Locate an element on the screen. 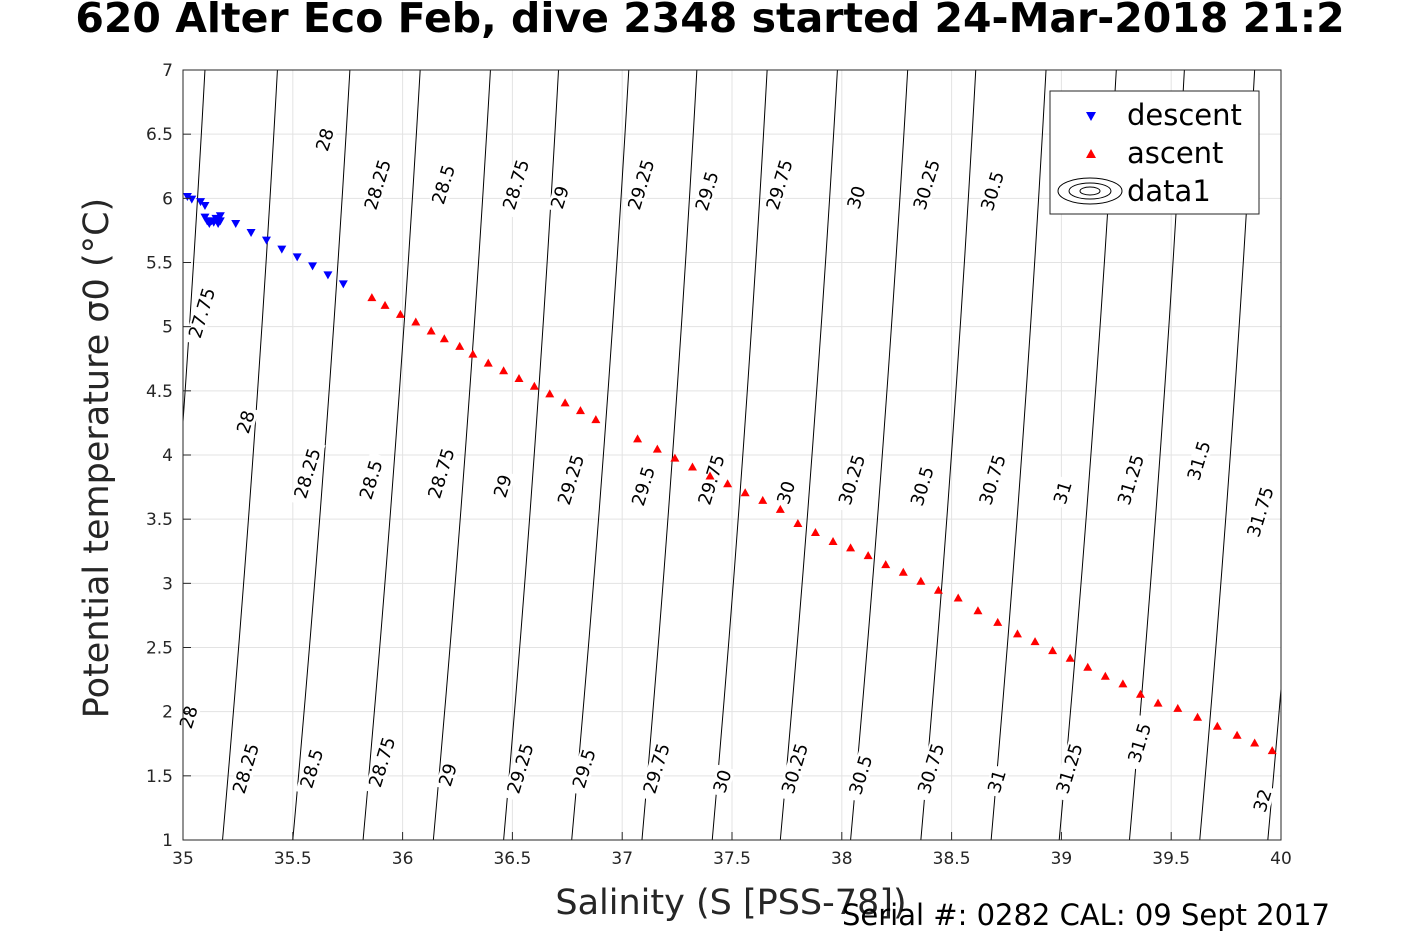 The image size is (1417, 945). legend: descent ascent data1 is located at coordinates (1154, 152).